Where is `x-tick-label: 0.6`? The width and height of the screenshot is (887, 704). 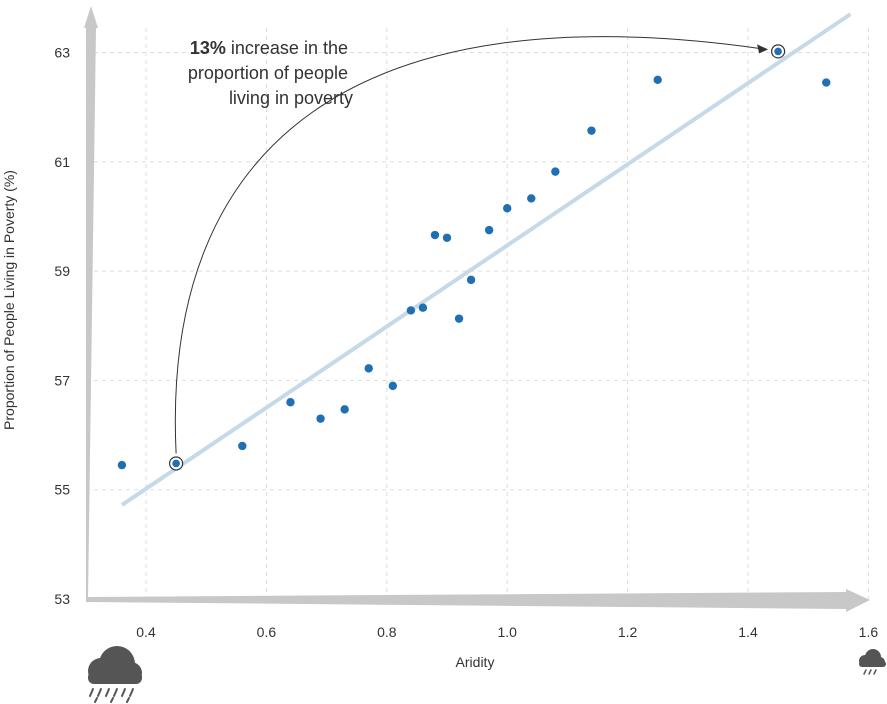 x-tick-label: 0.6 is located at coordinates (267, 632).